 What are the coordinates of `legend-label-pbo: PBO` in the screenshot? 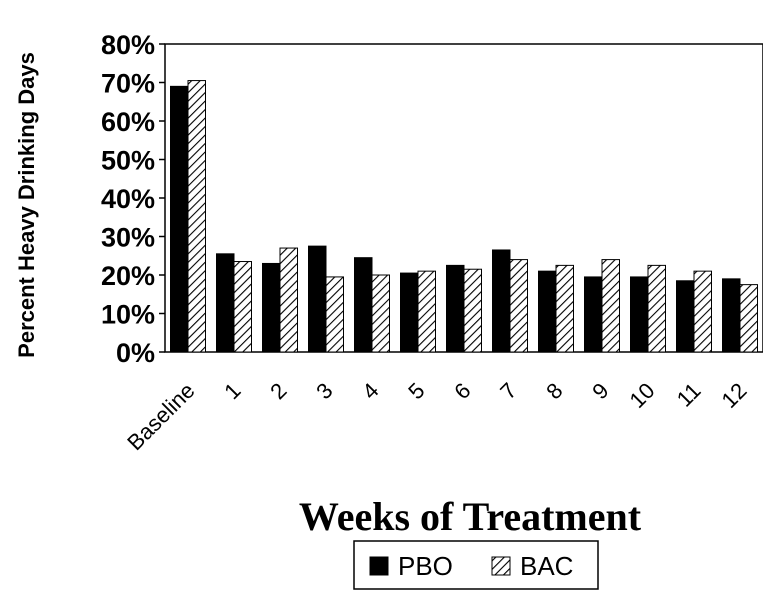 It's located at (425, 566).